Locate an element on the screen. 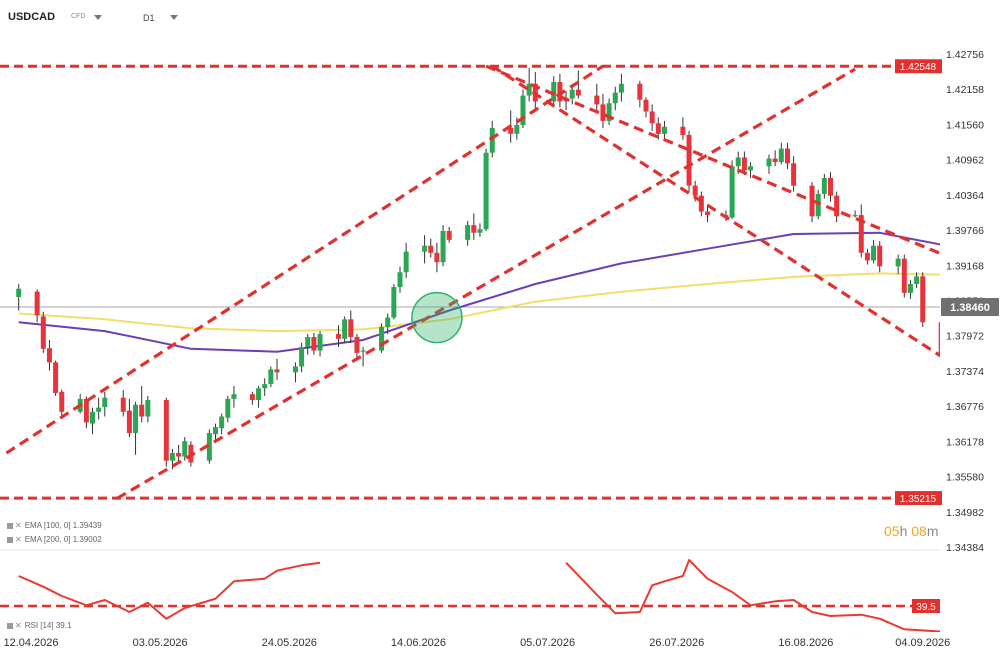 This screenshot has height=659, width=1008. legend-ema200: ✕ EMA [200, 0] 1.39002 is located at coordinates (54, 539).